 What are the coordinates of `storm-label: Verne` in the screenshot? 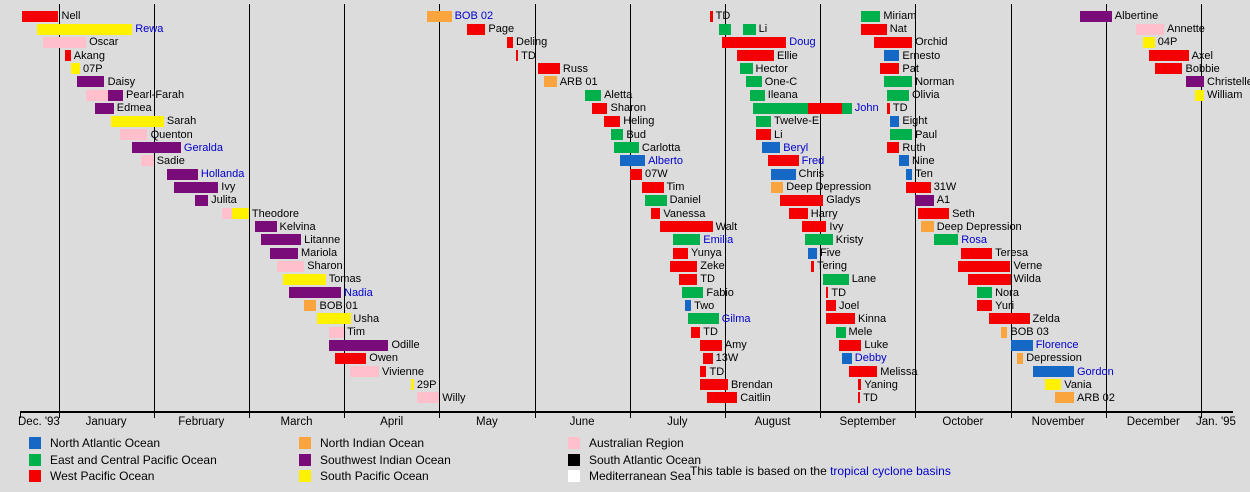 It's located at (1028, 266).